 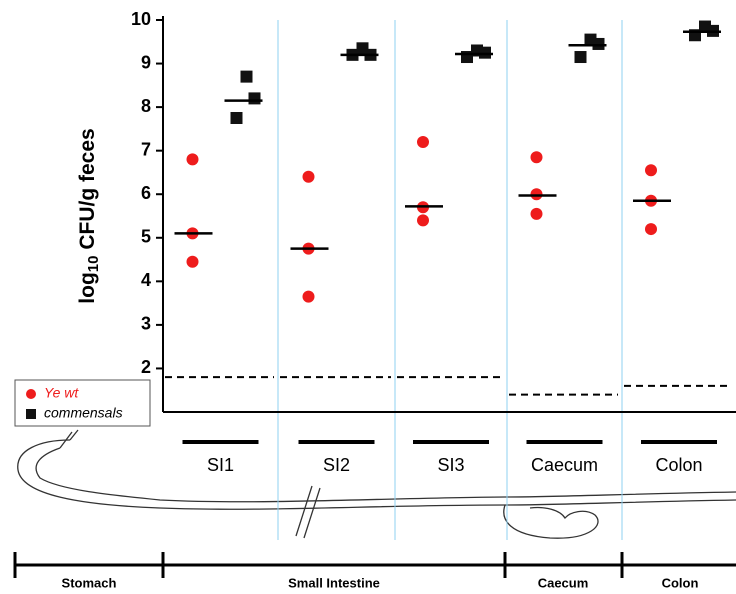 What do you see at coordinates (93, 264) in the screenshot?
I see `y-label-sub: 10` at bounding box center [93, 264].